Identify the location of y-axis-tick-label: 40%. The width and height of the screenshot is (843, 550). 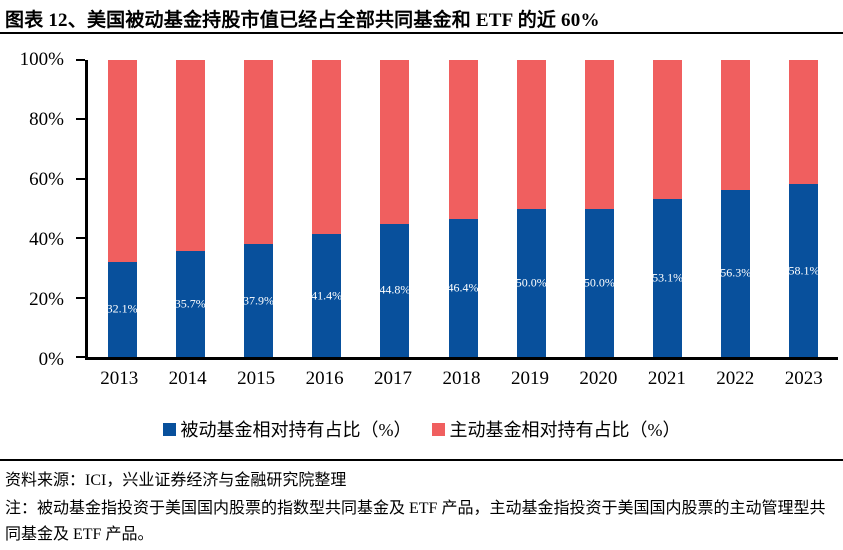
(46, 239).